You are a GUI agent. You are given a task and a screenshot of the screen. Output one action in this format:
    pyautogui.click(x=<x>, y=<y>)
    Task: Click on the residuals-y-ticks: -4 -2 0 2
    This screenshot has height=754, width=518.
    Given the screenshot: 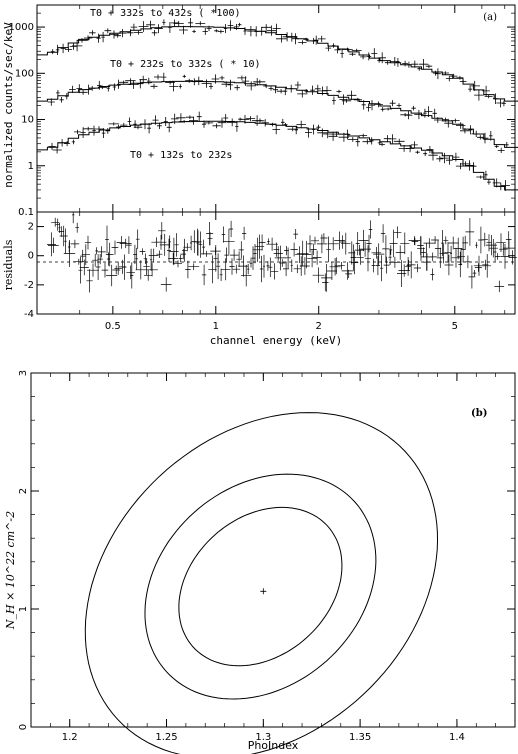 What is the action you would take?
    pyautogui.click(x=269, y=271)
    